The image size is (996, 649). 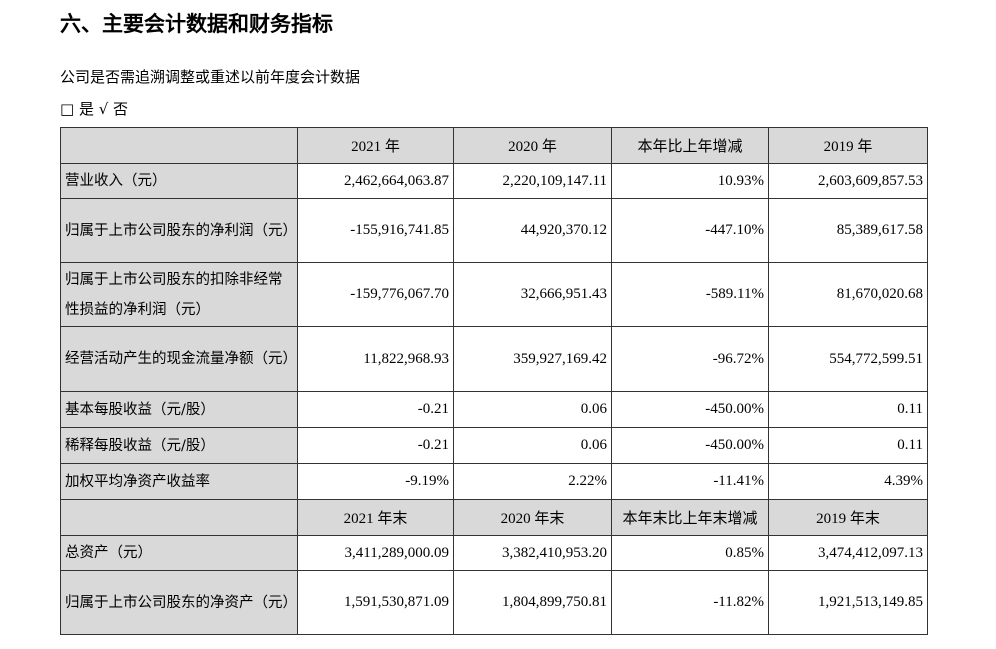 What do you see at coordinates (179, 553) in the screenshot?
I see `row-label: 总资产（元）` at bounding box center [179, 553].